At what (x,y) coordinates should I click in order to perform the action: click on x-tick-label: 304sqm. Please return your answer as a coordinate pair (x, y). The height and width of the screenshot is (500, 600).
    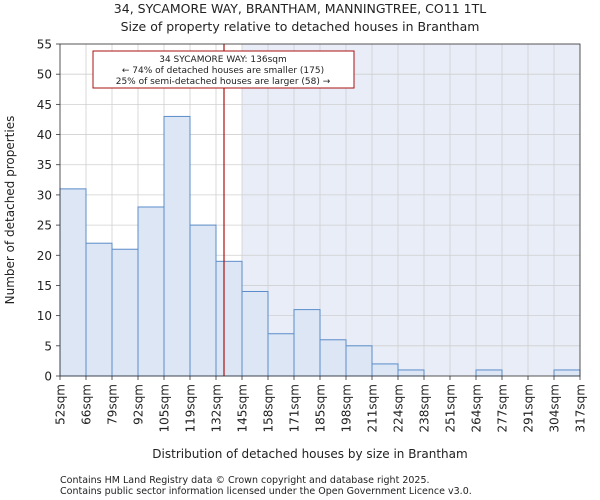
    Looking at the image, I should click on (555, 408).